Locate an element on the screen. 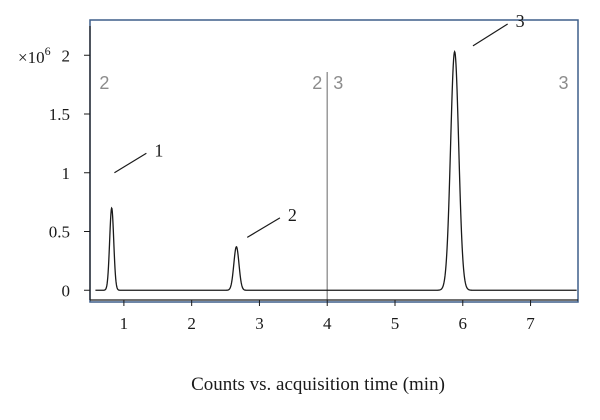 The width and height of the screenshot is (600, 420). y-multiplier-exponent: 6 is located at coordinates (48, 51).